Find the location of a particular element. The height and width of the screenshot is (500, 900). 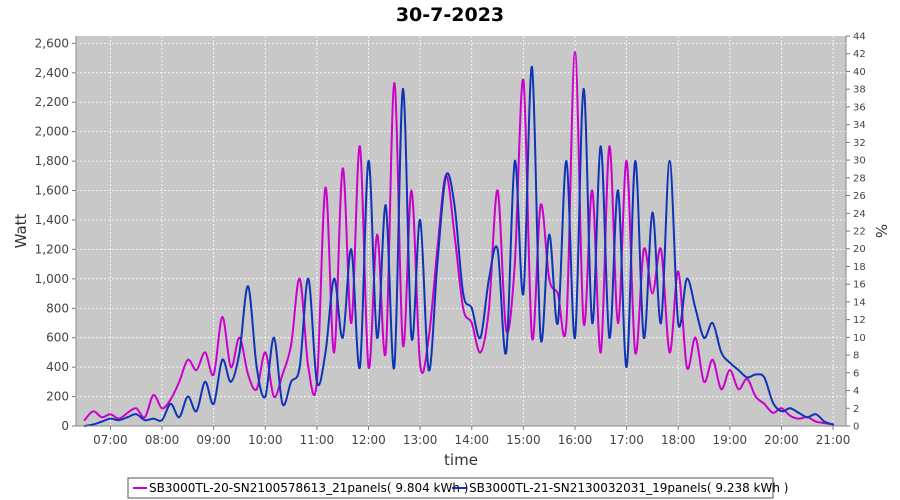

y-tick-label: 200 is located at coordinates (57, 397).